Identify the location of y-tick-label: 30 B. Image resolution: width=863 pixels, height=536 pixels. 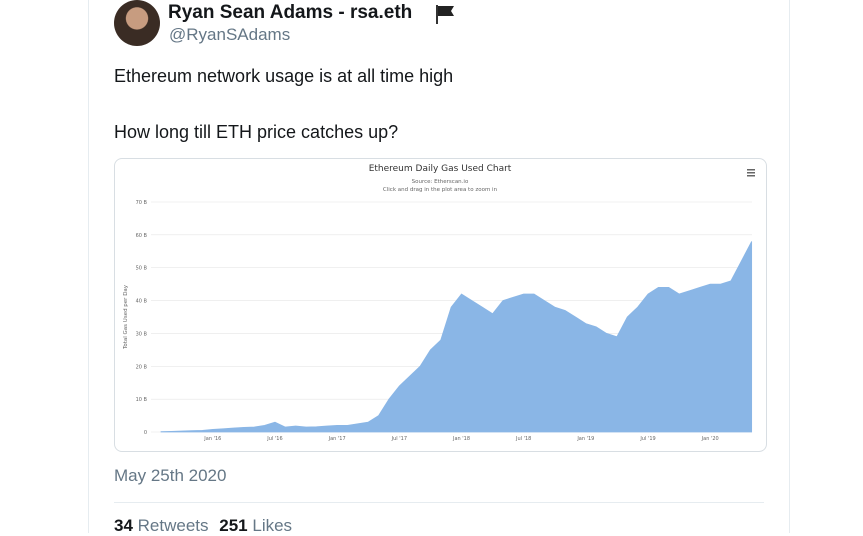
(142, 334).